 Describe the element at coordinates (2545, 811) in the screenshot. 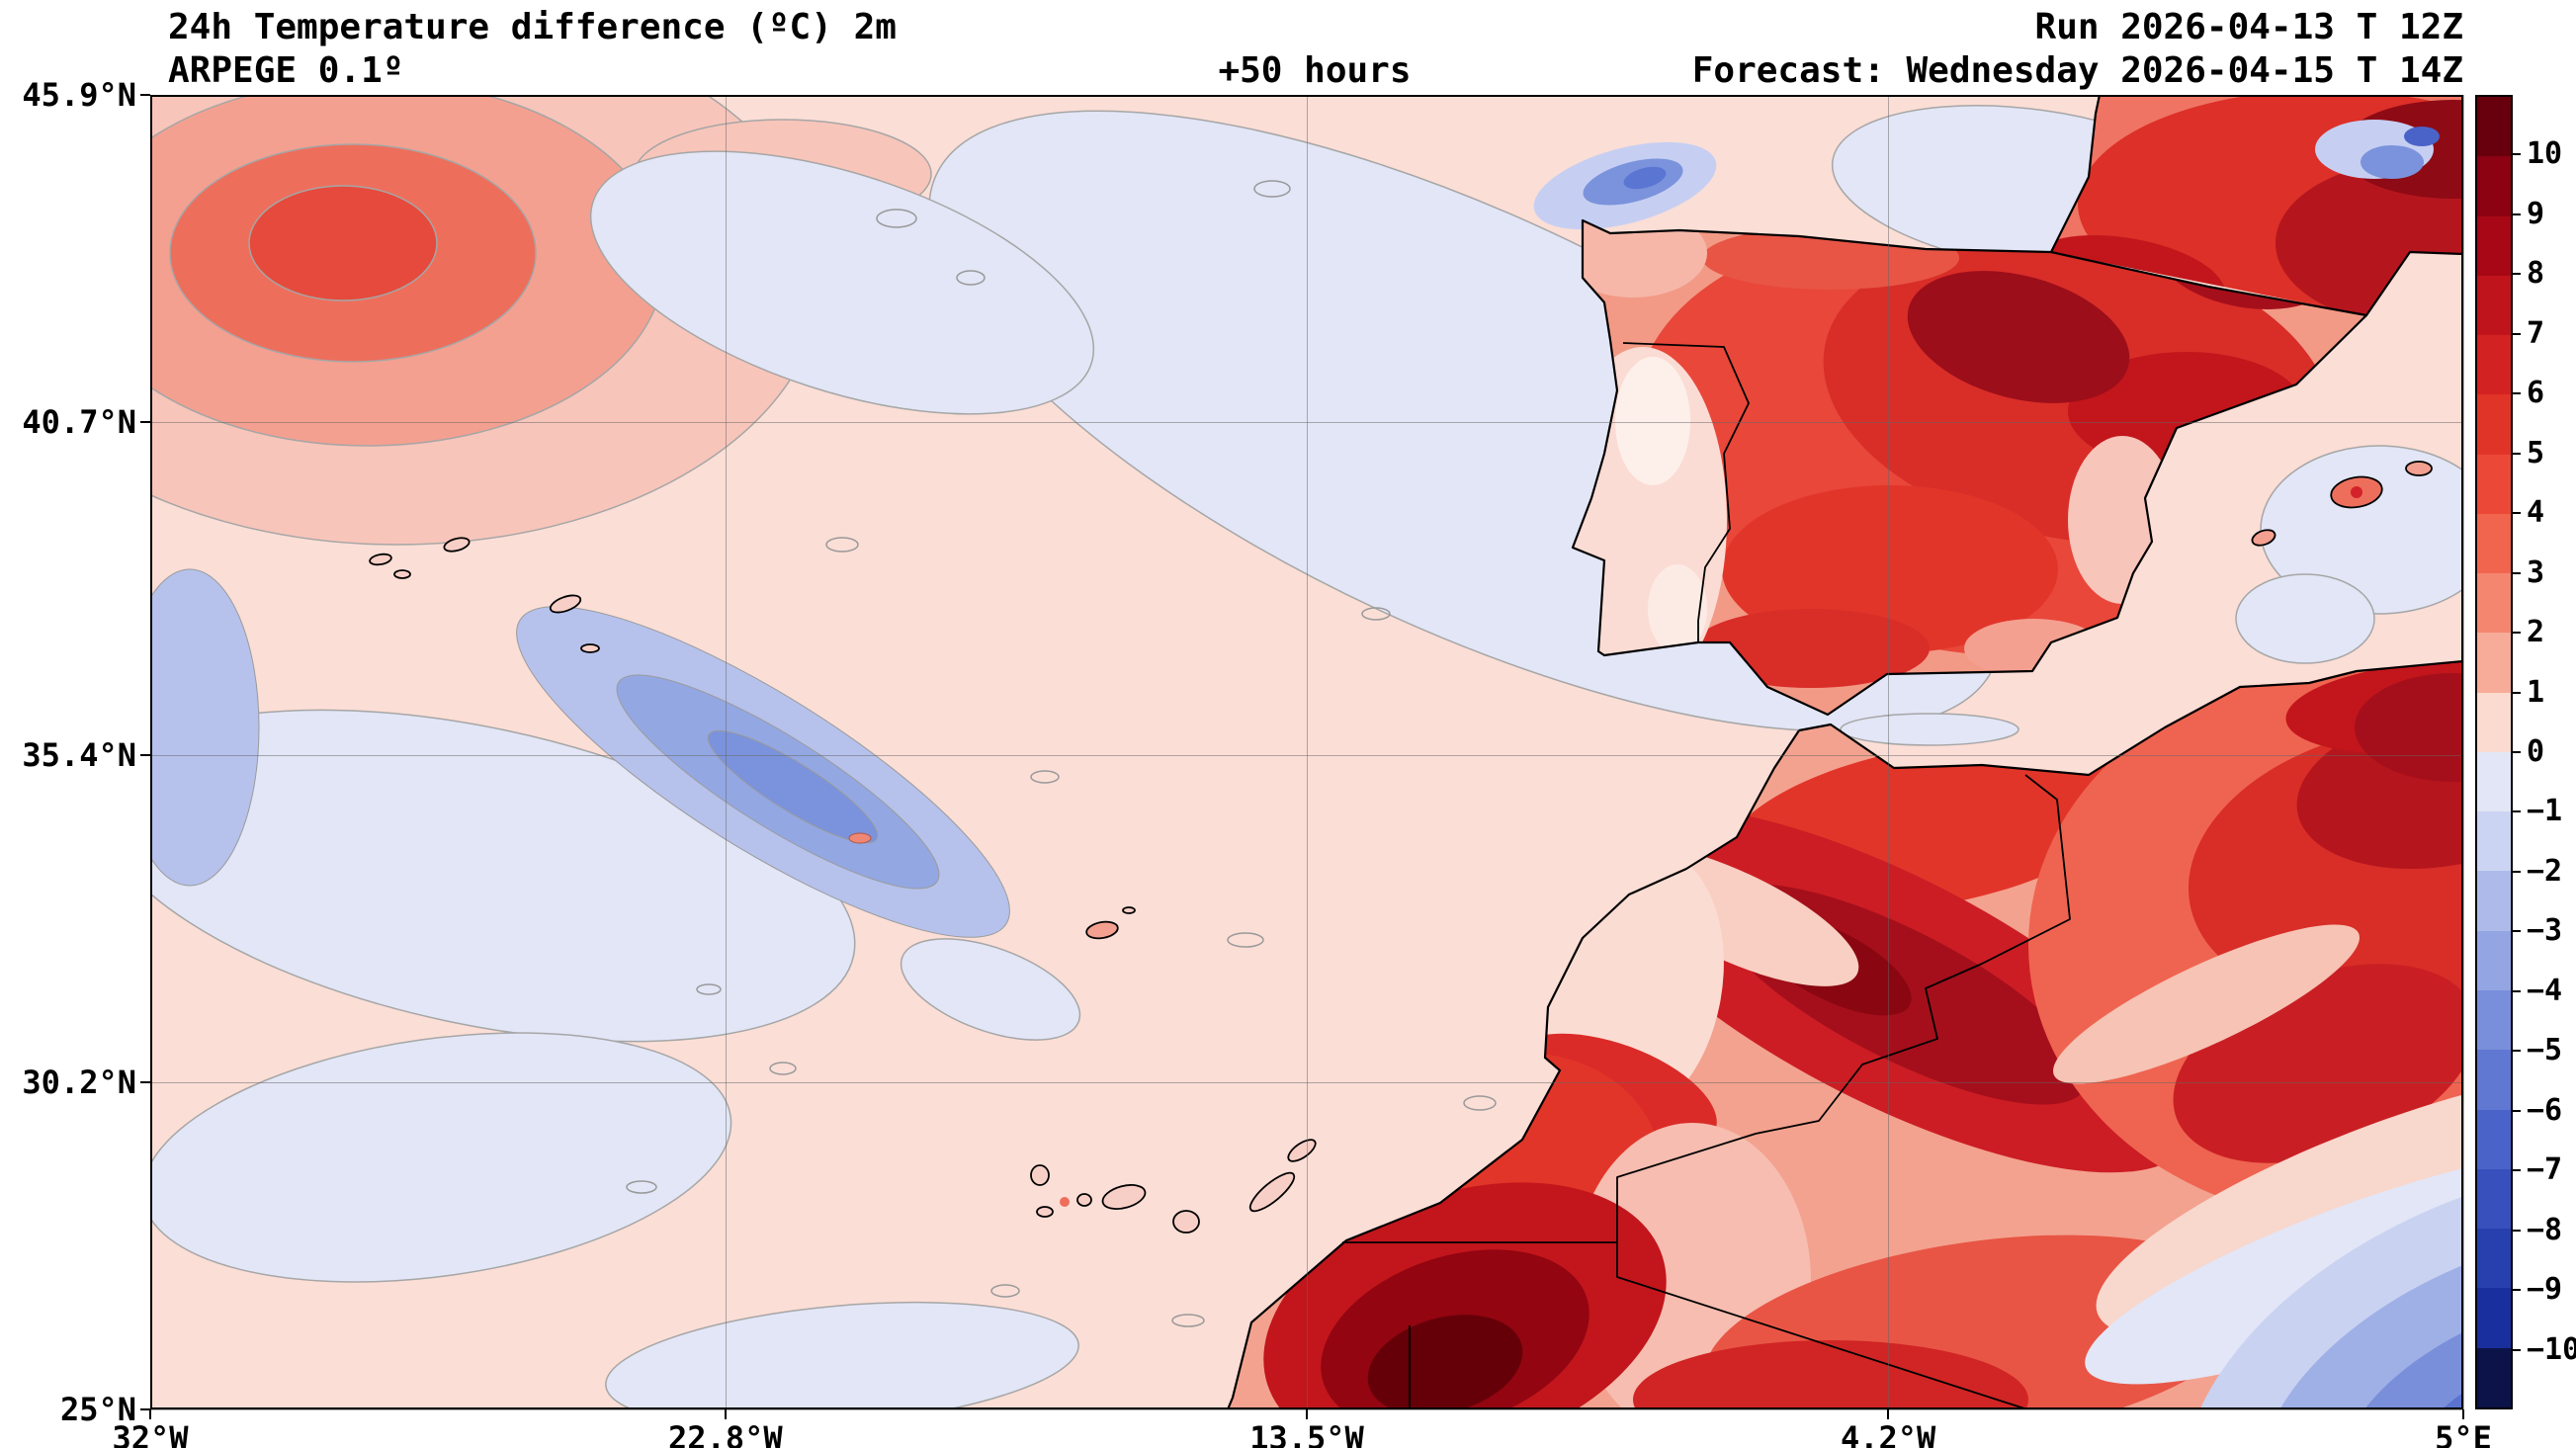

I see `colorbar-tick-label: −1` at that location.